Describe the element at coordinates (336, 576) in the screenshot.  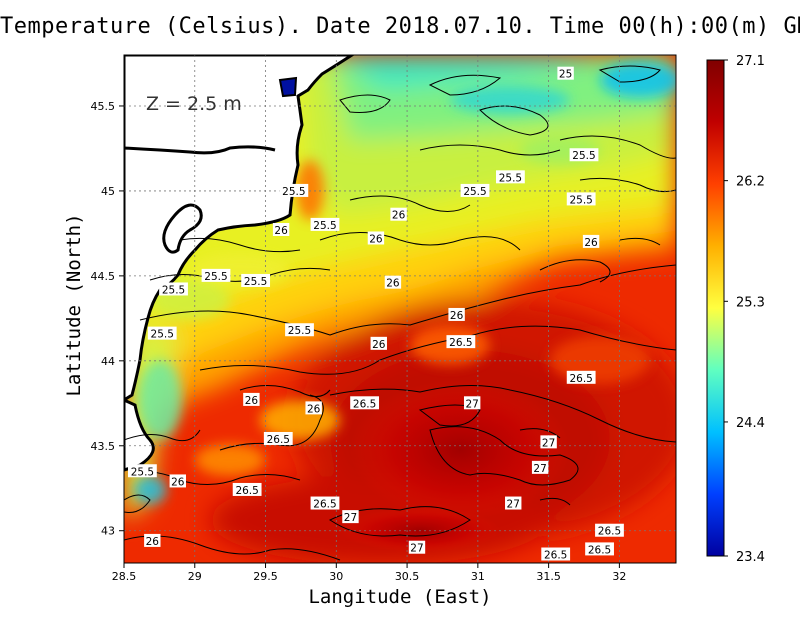
I see `x-tick-label: 30` at that location.